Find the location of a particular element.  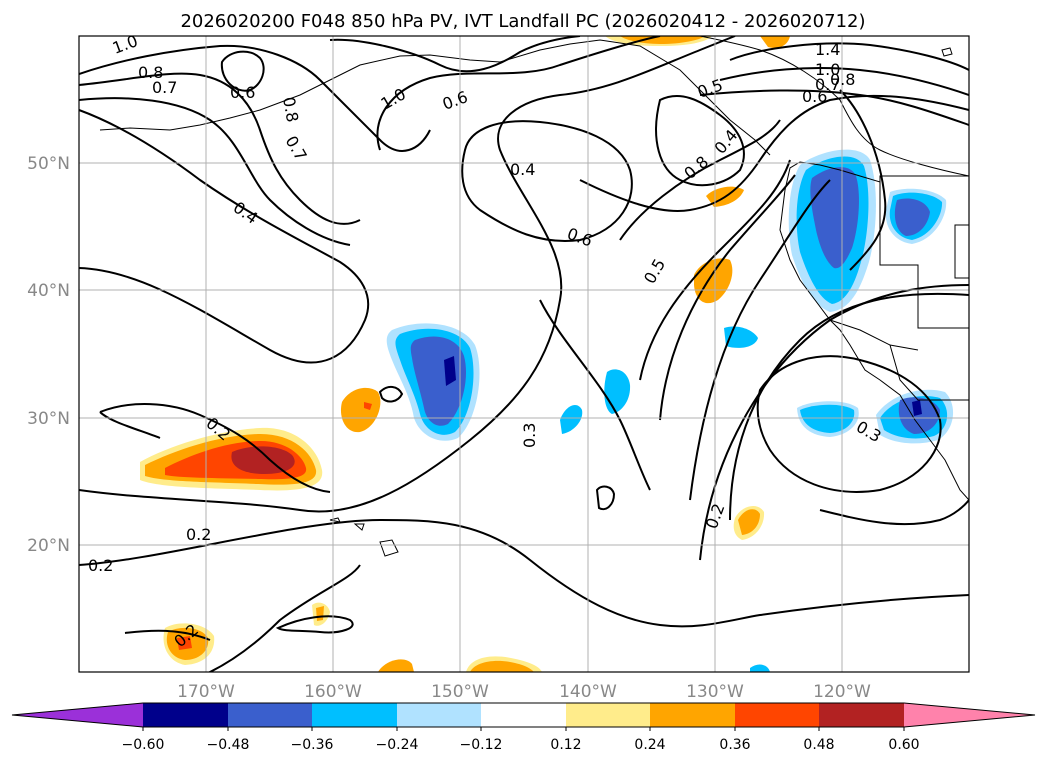

colorbar-tick-label: −0.36 is located at coordinates (312, 745).